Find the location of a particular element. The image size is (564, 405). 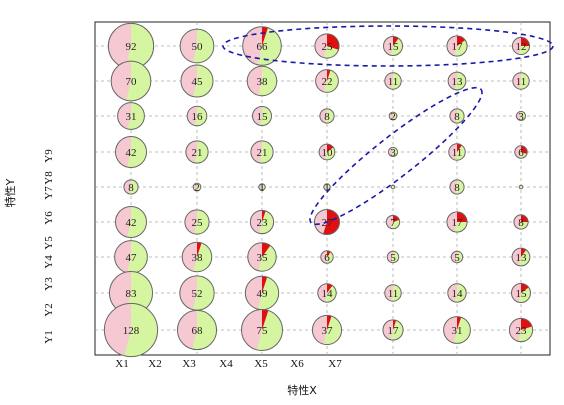

pie-slice-green is located at coordinates (521, 187).